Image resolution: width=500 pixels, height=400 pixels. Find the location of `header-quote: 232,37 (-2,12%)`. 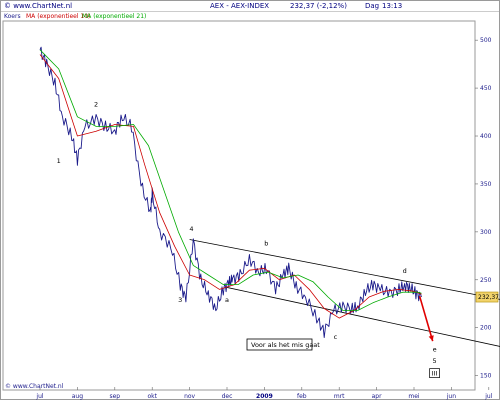

header-quote: 232,37 (-2,12%) is located at coordinates (318, 6).